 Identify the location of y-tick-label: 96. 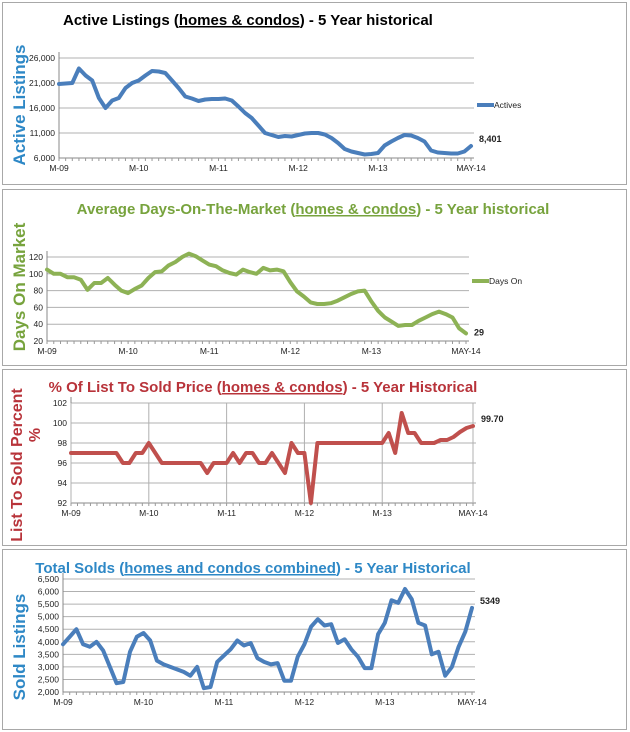
(63, 463).